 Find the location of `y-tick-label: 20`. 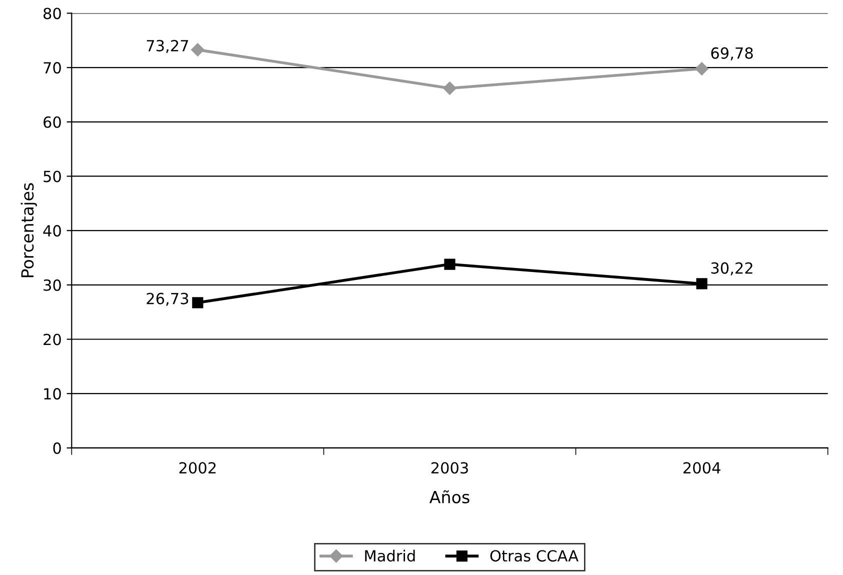

y-tick-label: 20 is located at coordinates (52, 340).